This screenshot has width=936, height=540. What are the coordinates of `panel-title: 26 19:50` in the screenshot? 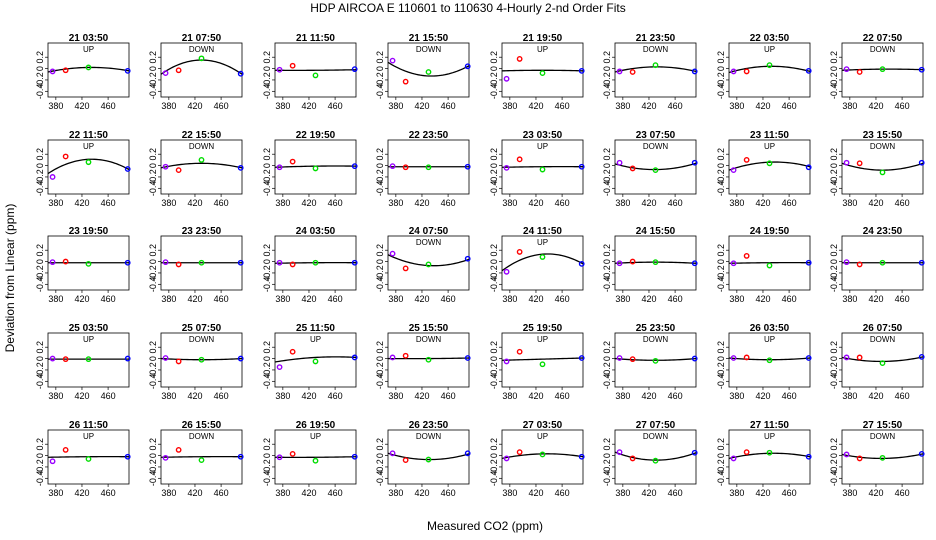 It's located at (316, 425).